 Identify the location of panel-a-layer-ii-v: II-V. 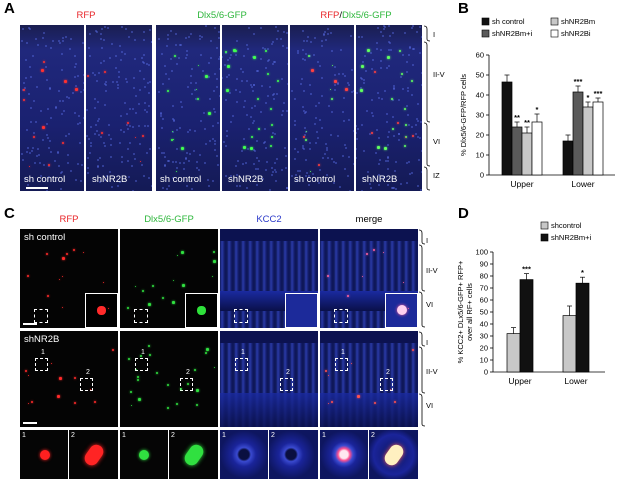
(439, 74).